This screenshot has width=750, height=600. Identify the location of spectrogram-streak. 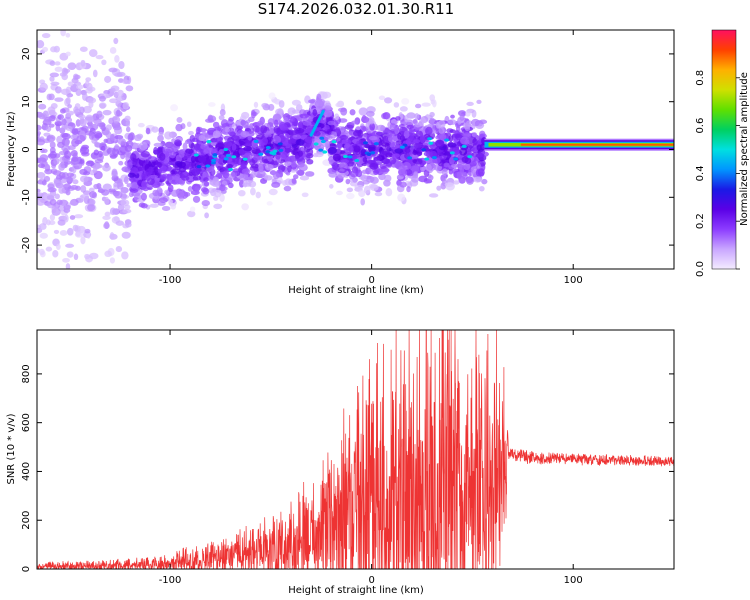
(317, 123).